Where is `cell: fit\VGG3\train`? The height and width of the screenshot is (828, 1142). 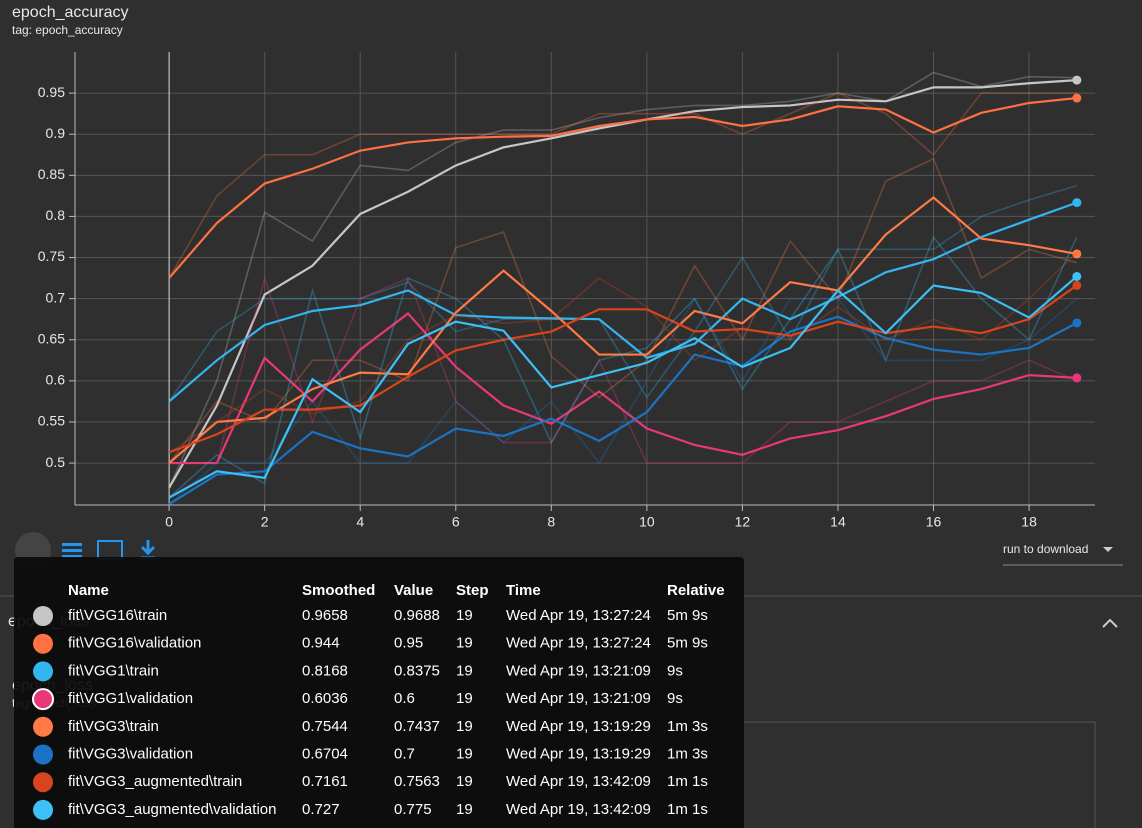
cell: fit\VGG3\train is located at coordinates (113, 726).